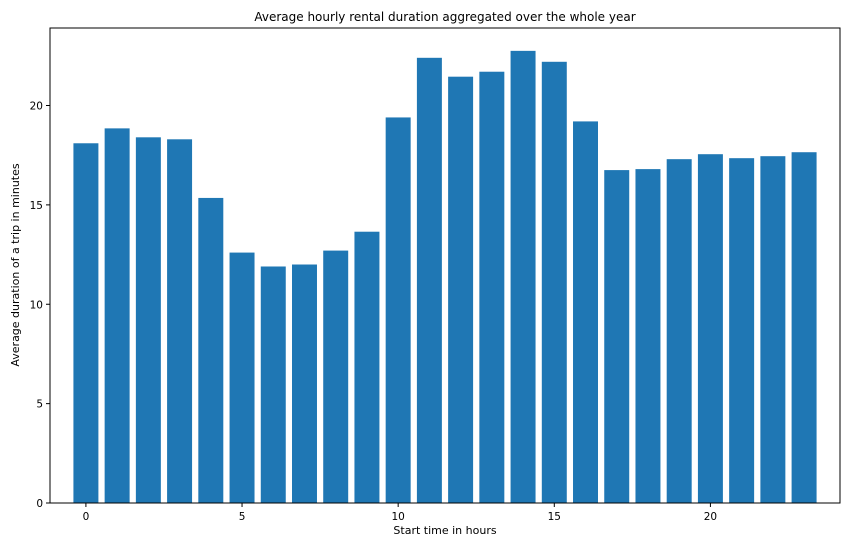 This screenshot has height=543, width=855. What do you see at coordinates (39, 405) in the screenshot?
I see `y-tick-label-5: 5` at bounding box center [39, 405].